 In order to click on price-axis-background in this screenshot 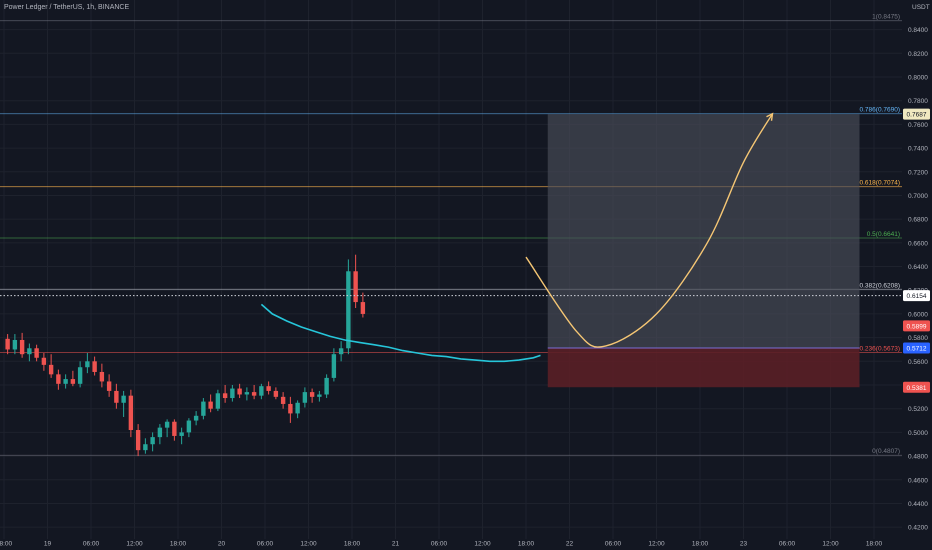, I will do `click(917, 275)`.